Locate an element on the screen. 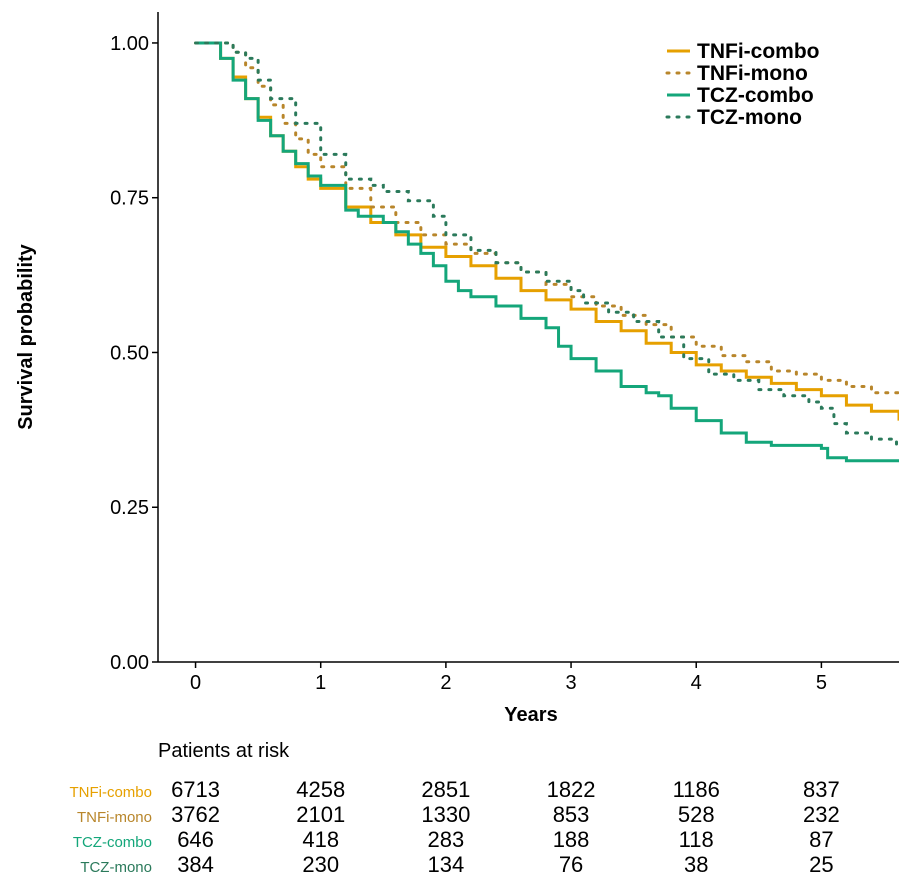 Image resolution: width=899 pixels, height=891 pixels. risk-cell: 1330 is located at coordinates (445, 814).